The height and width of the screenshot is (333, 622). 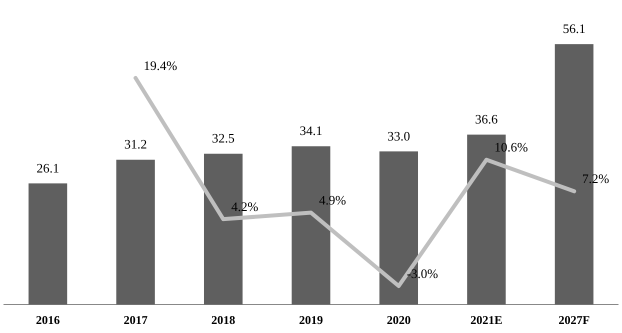 I want to click on data-label: 56.1, so click(x=574, y=28).